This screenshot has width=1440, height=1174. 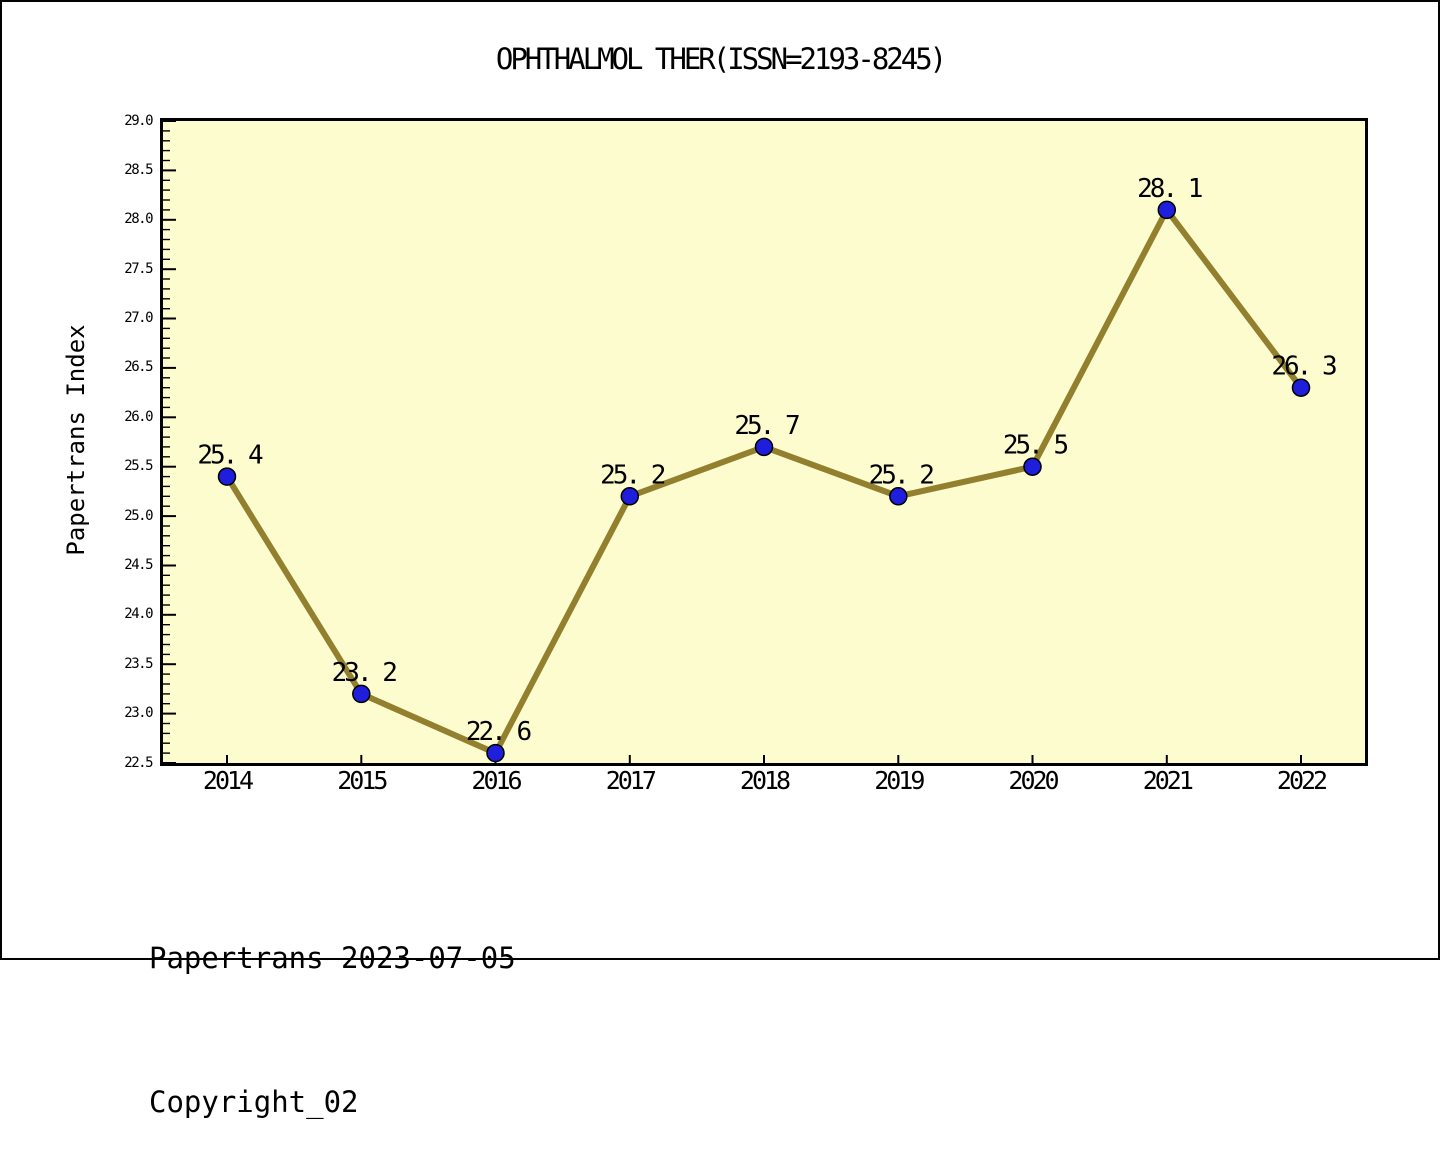 What do you see at coordinates (498, 732) in the screenshot?
I see `data-point-label: 22. 6` at bounding box center [498, 732].